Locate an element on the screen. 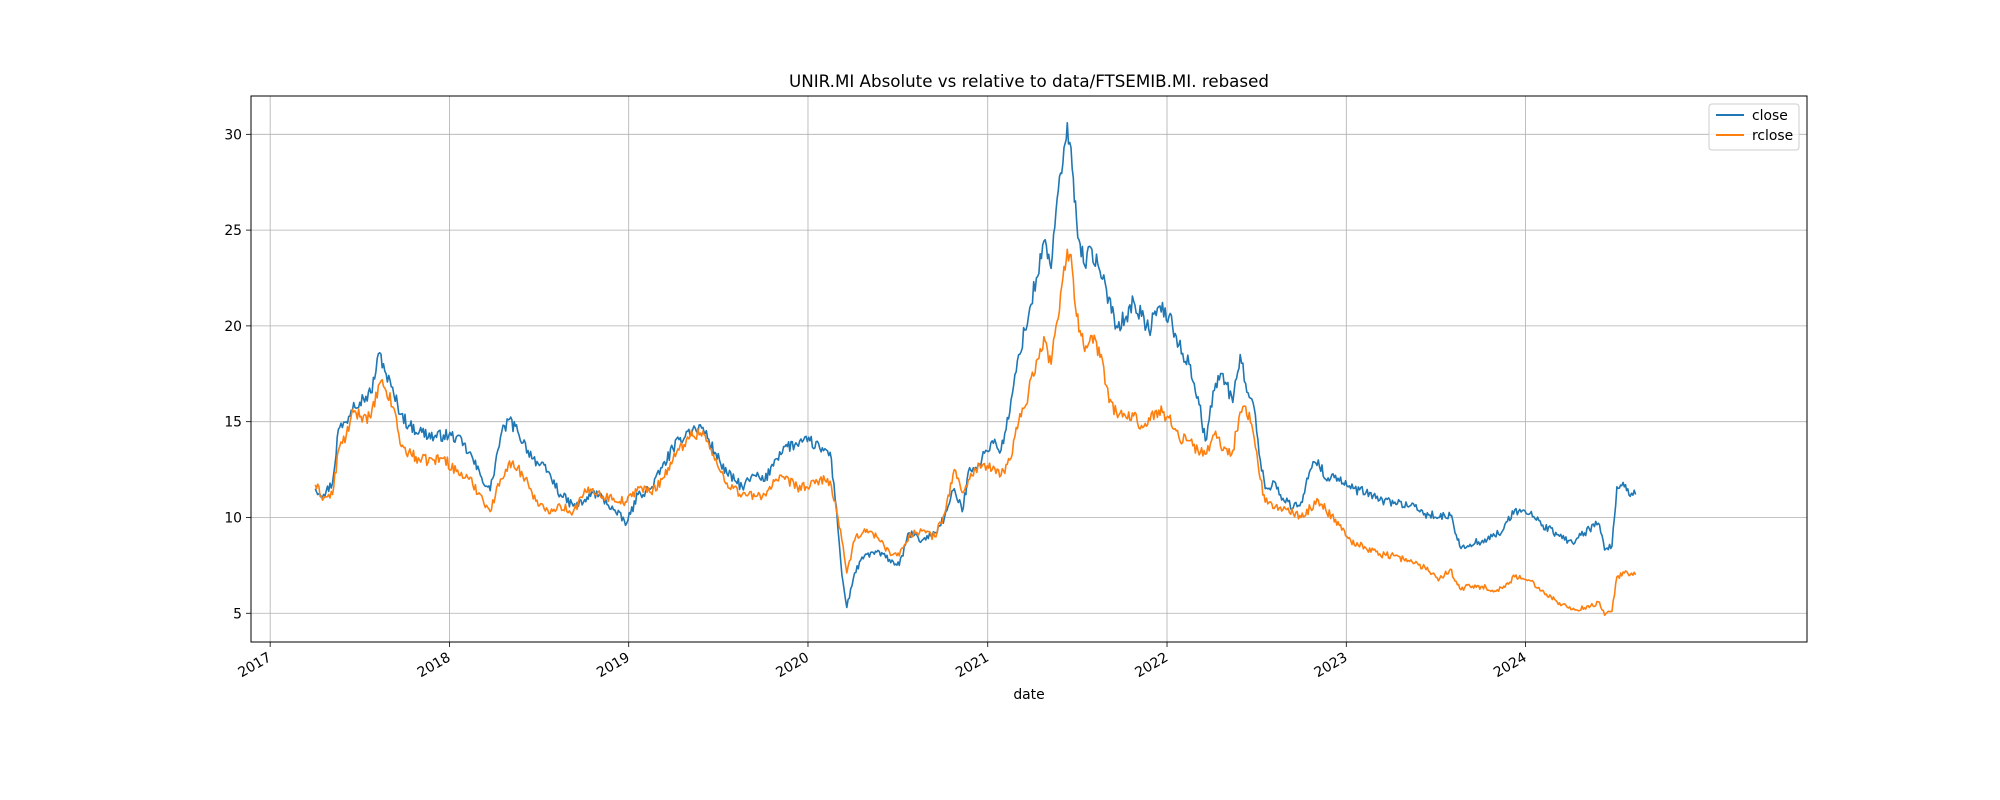  y-tick-label: 30 is located at coordinates (233, 135).